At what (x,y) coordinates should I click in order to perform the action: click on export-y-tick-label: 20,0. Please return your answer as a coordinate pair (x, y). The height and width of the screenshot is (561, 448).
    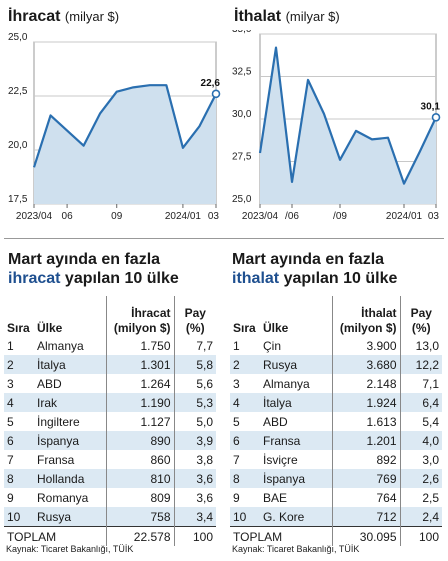
    Looking at the image, I should click on (18, 145).